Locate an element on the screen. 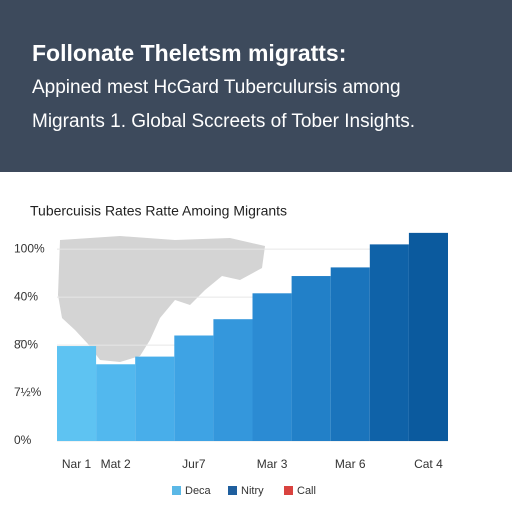  y-tick-label: 40% is located at coordinates (26, 296).